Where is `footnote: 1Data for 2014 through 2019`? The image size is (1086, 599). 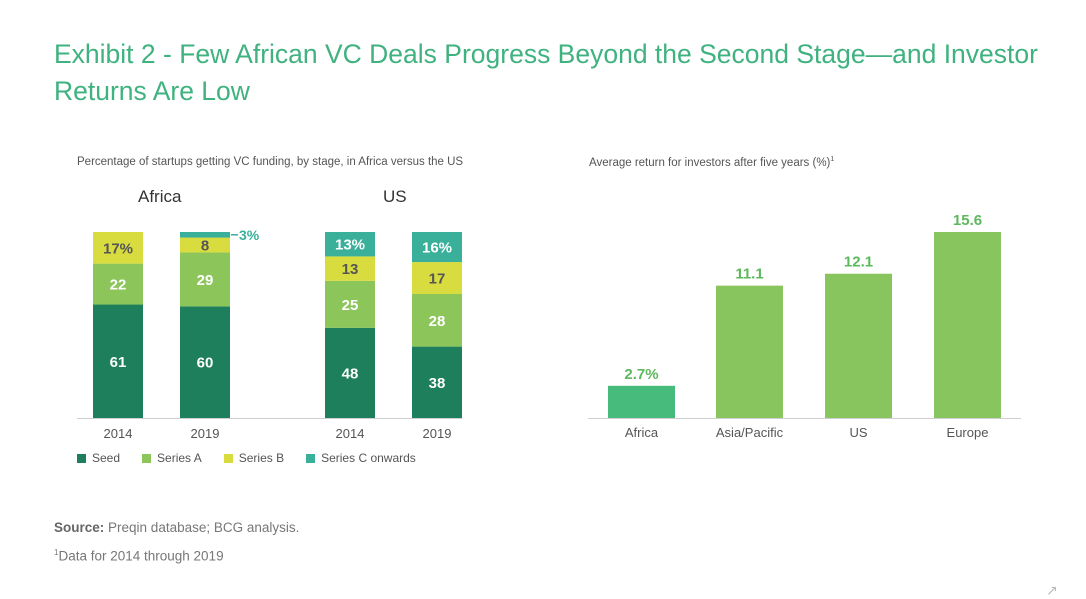 footnote: 1Data for 2014 through 2019 is located at coordinates (139, 556).